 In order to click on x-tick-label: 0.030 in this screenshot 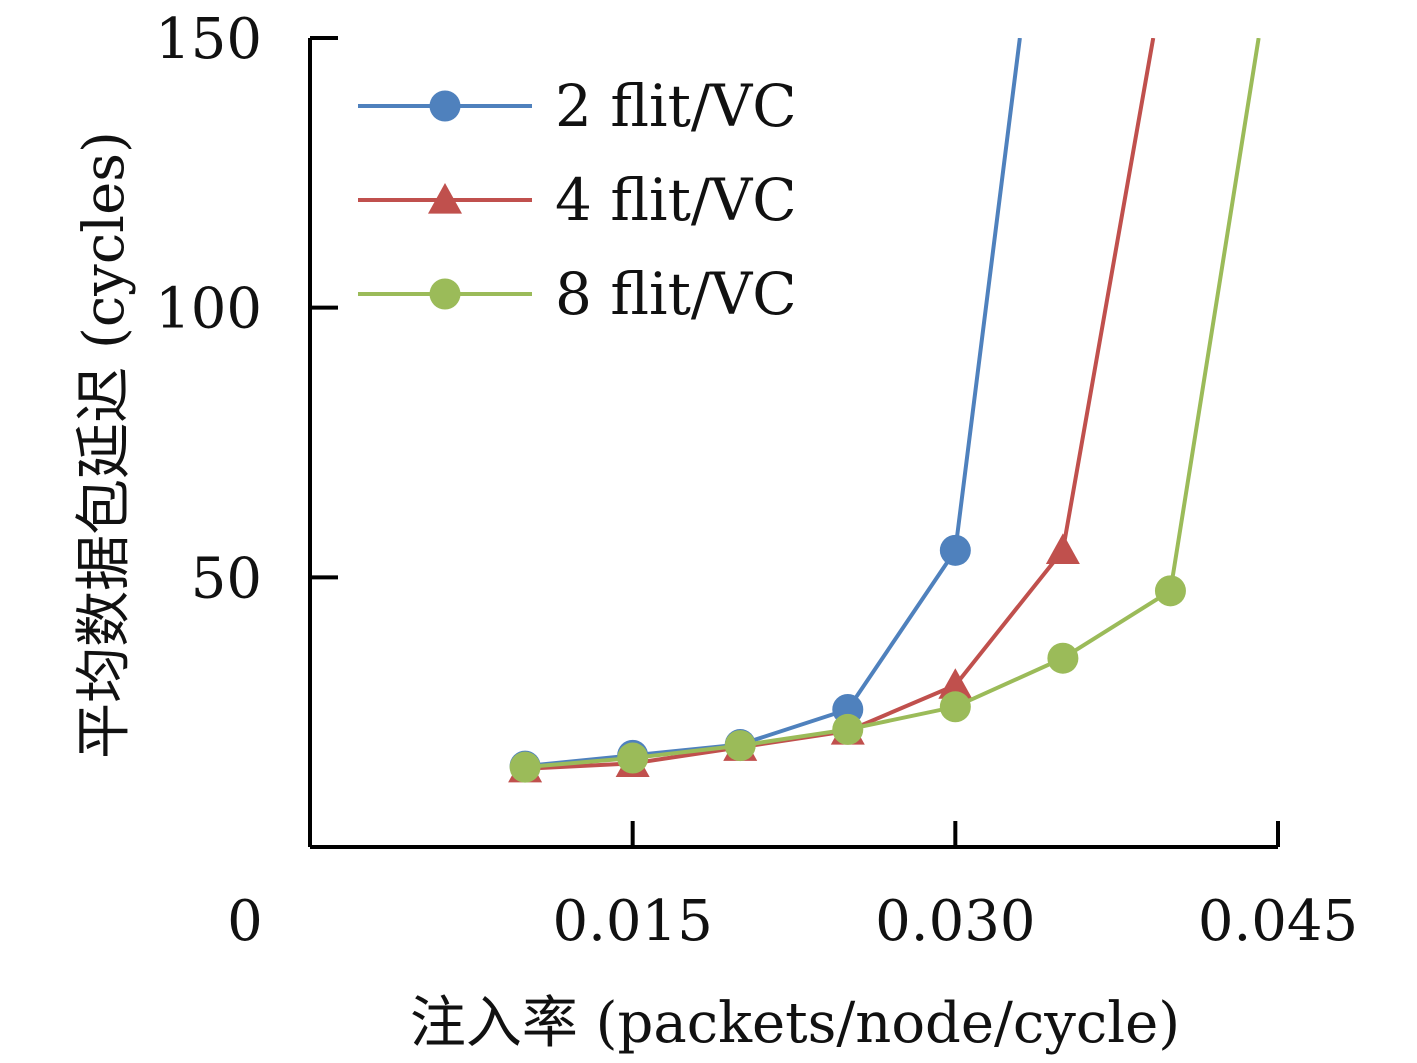, I will do `click(955, 921)`.